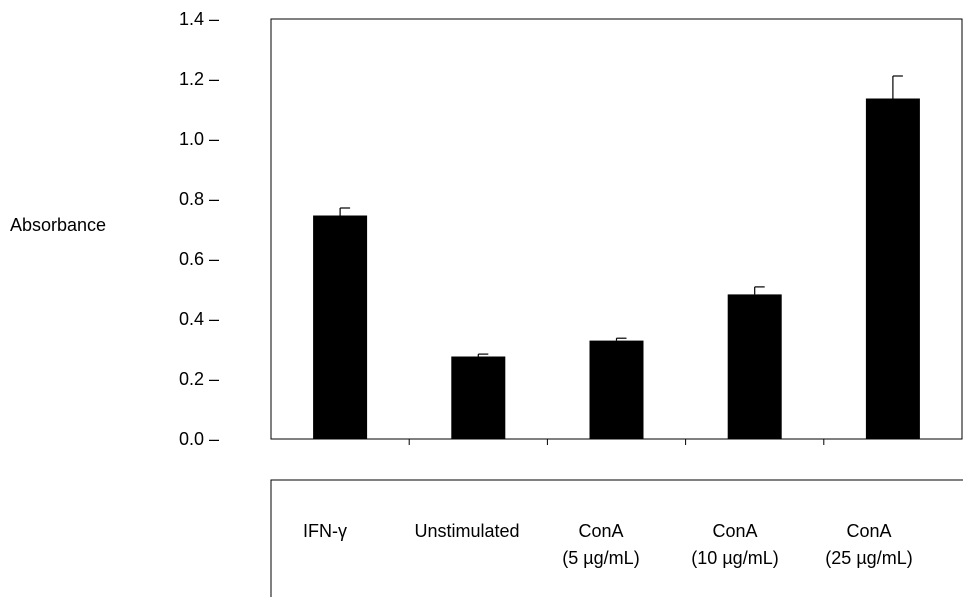 The image size is (963, 597). Describe the element at coordinates (199, 439) in the screenshot. I see `y-tick-label: 0.0 –` at that location.